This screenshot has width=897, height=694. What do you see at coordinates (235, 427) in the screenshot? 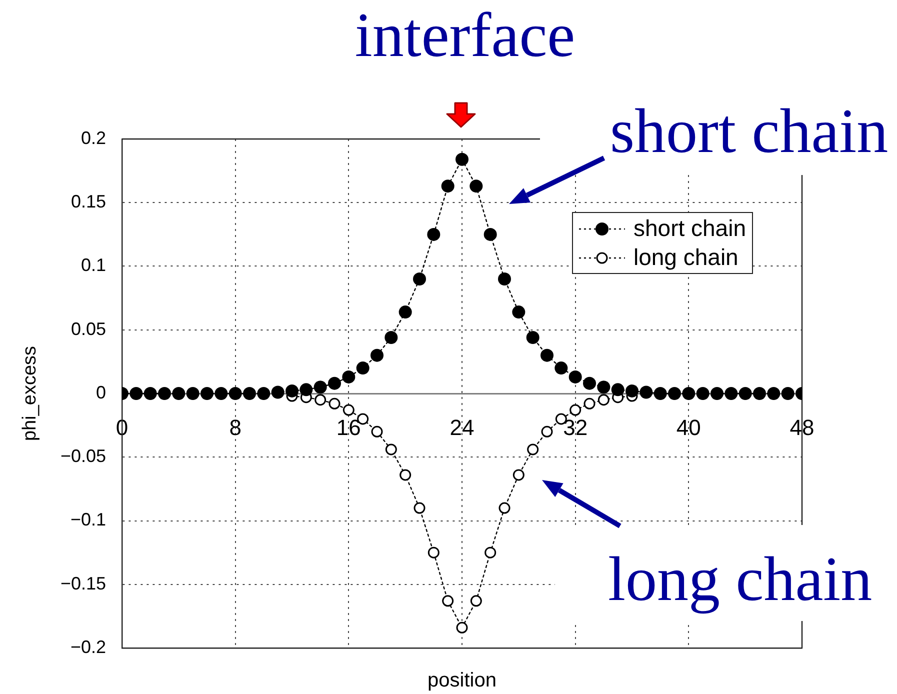
I see `x-tick-label: 8` at bounding box center [235, 427].